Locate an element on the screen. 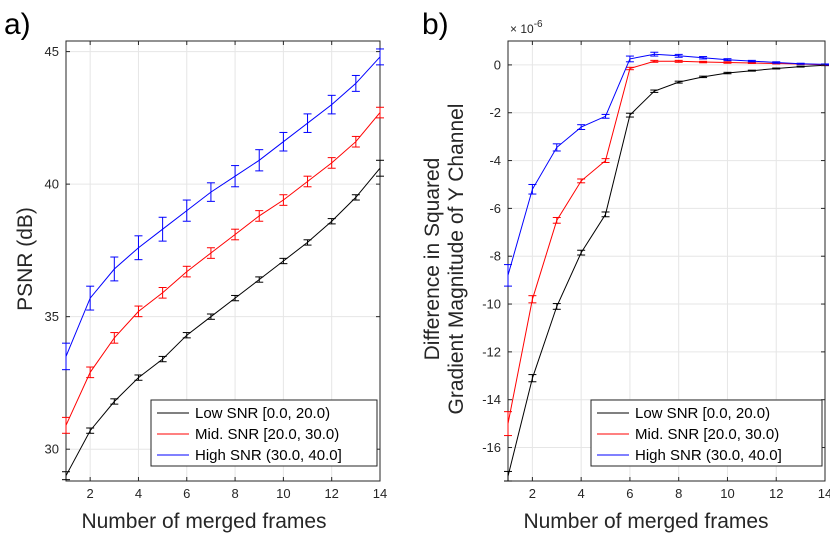 The image size is (830, 539). panel-a-x-tick-label: 4 is located at coordinates (138, 493).